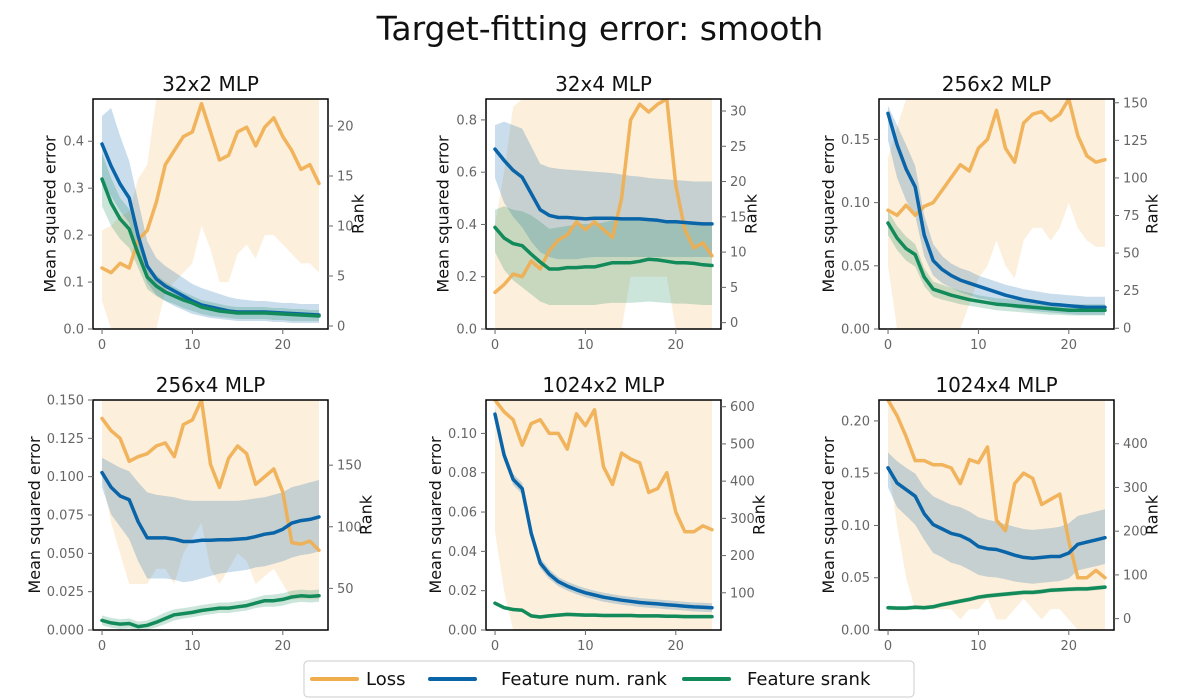 This screenshot has width=1200, height=700. I want to click on y-left-tick-label: 0.3, so click(73, 189).